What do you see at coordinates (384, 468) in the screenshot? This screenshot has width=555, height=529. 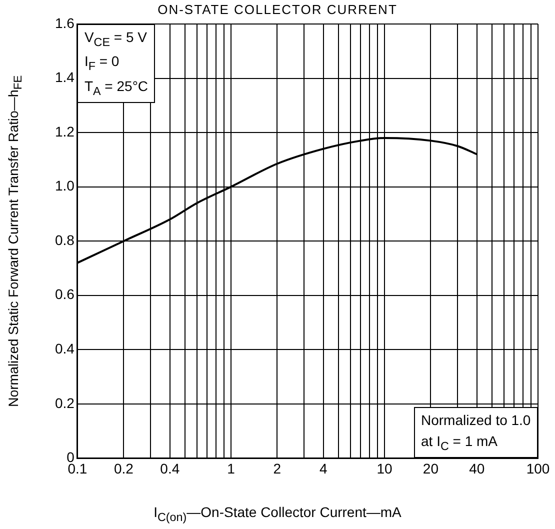 I see `x-tick-label: 10` at bounding box center [384, 468].